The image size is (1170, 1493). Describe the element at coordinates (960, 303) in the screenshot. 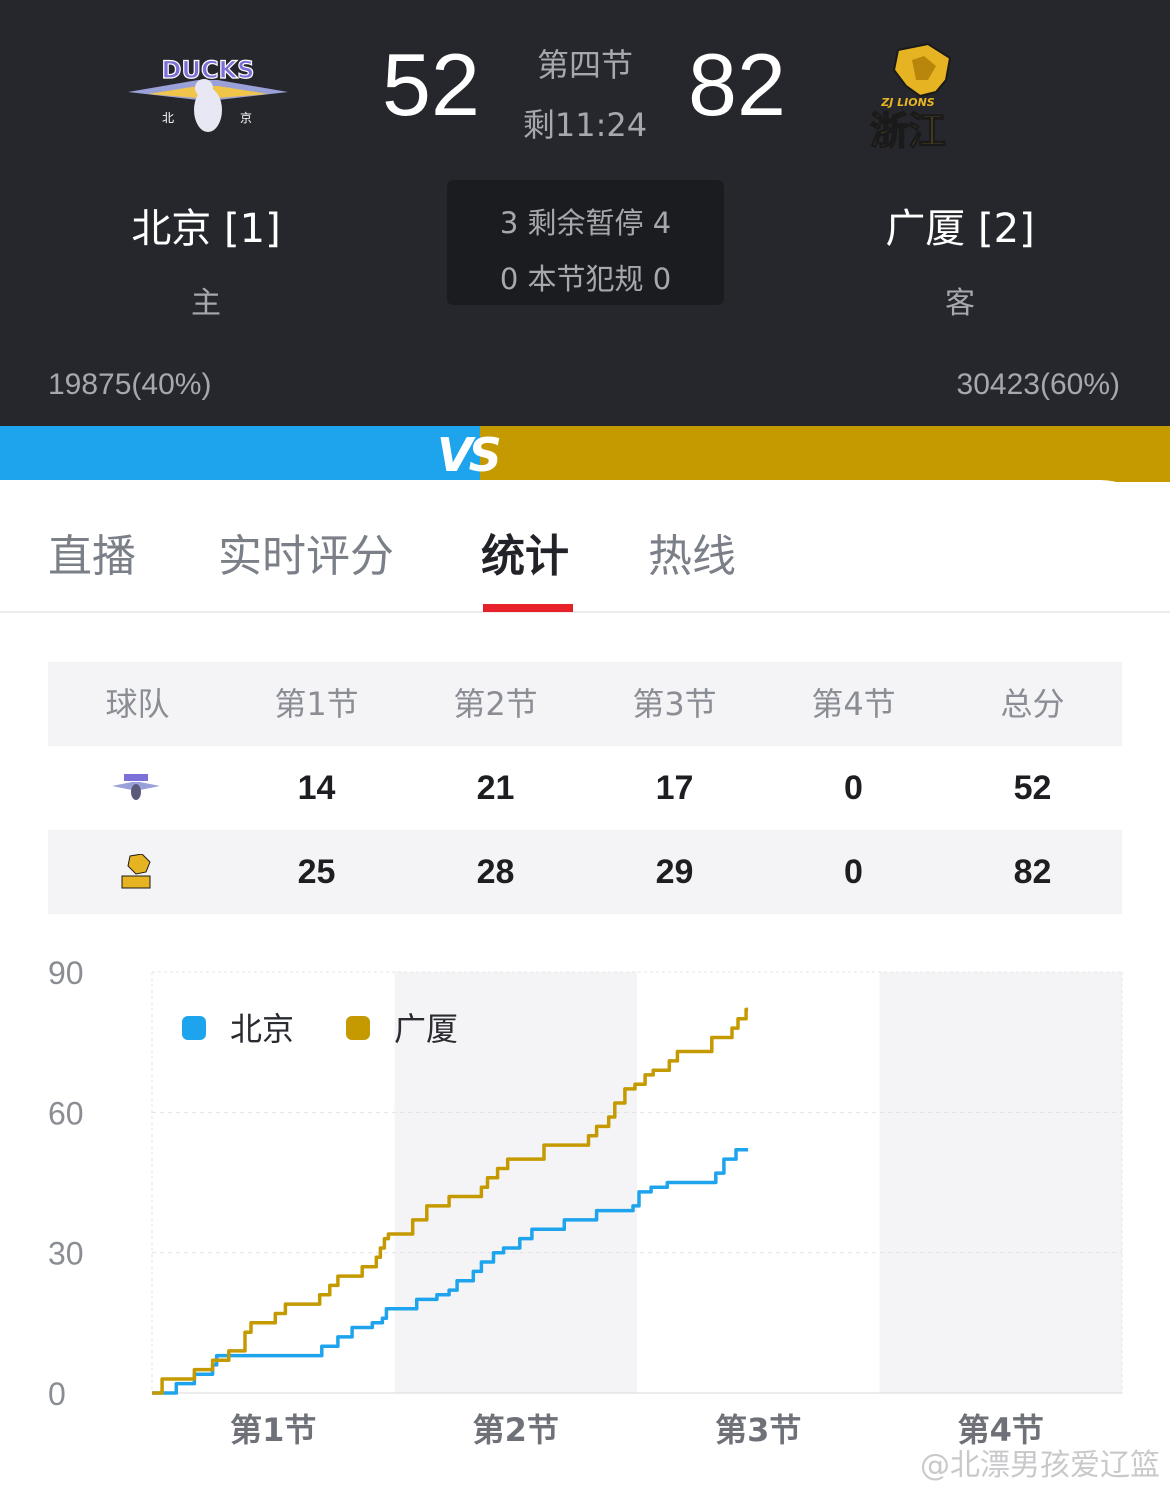

I see `away-team-role: 客` at that location.